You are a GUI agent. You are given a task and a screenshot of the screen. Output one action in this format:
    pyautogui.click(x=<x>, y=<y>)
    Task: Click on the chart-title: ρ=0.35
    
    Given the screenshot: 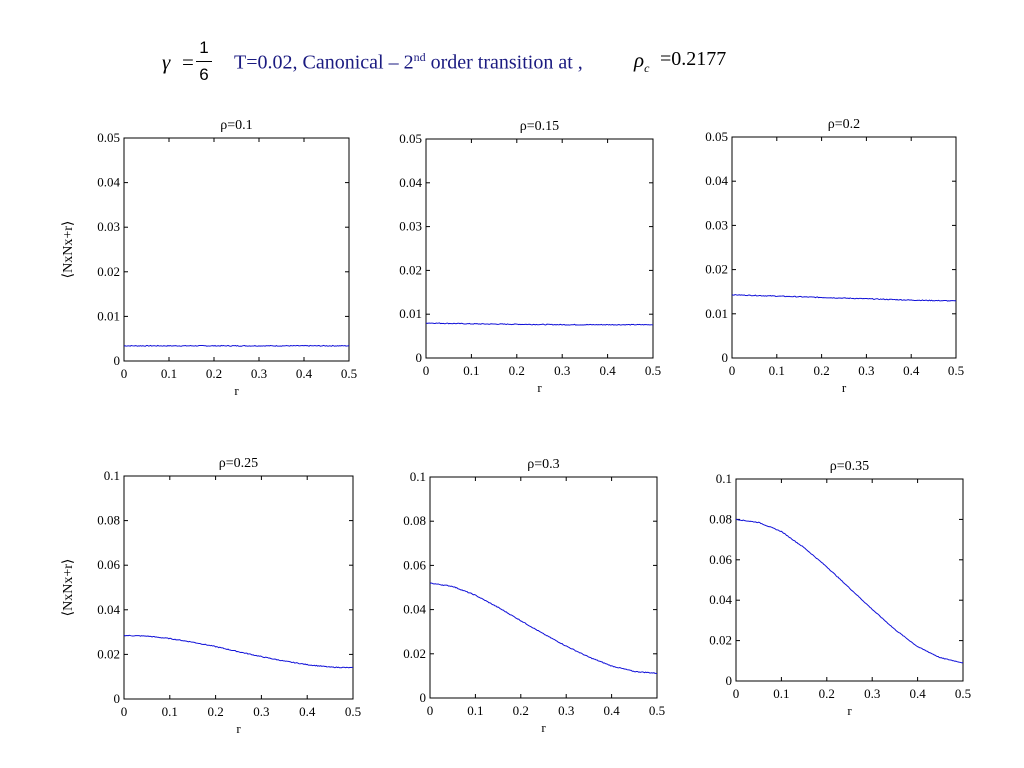 What is the action you would take?
    pyautogui.click(x=849, y=466)
    